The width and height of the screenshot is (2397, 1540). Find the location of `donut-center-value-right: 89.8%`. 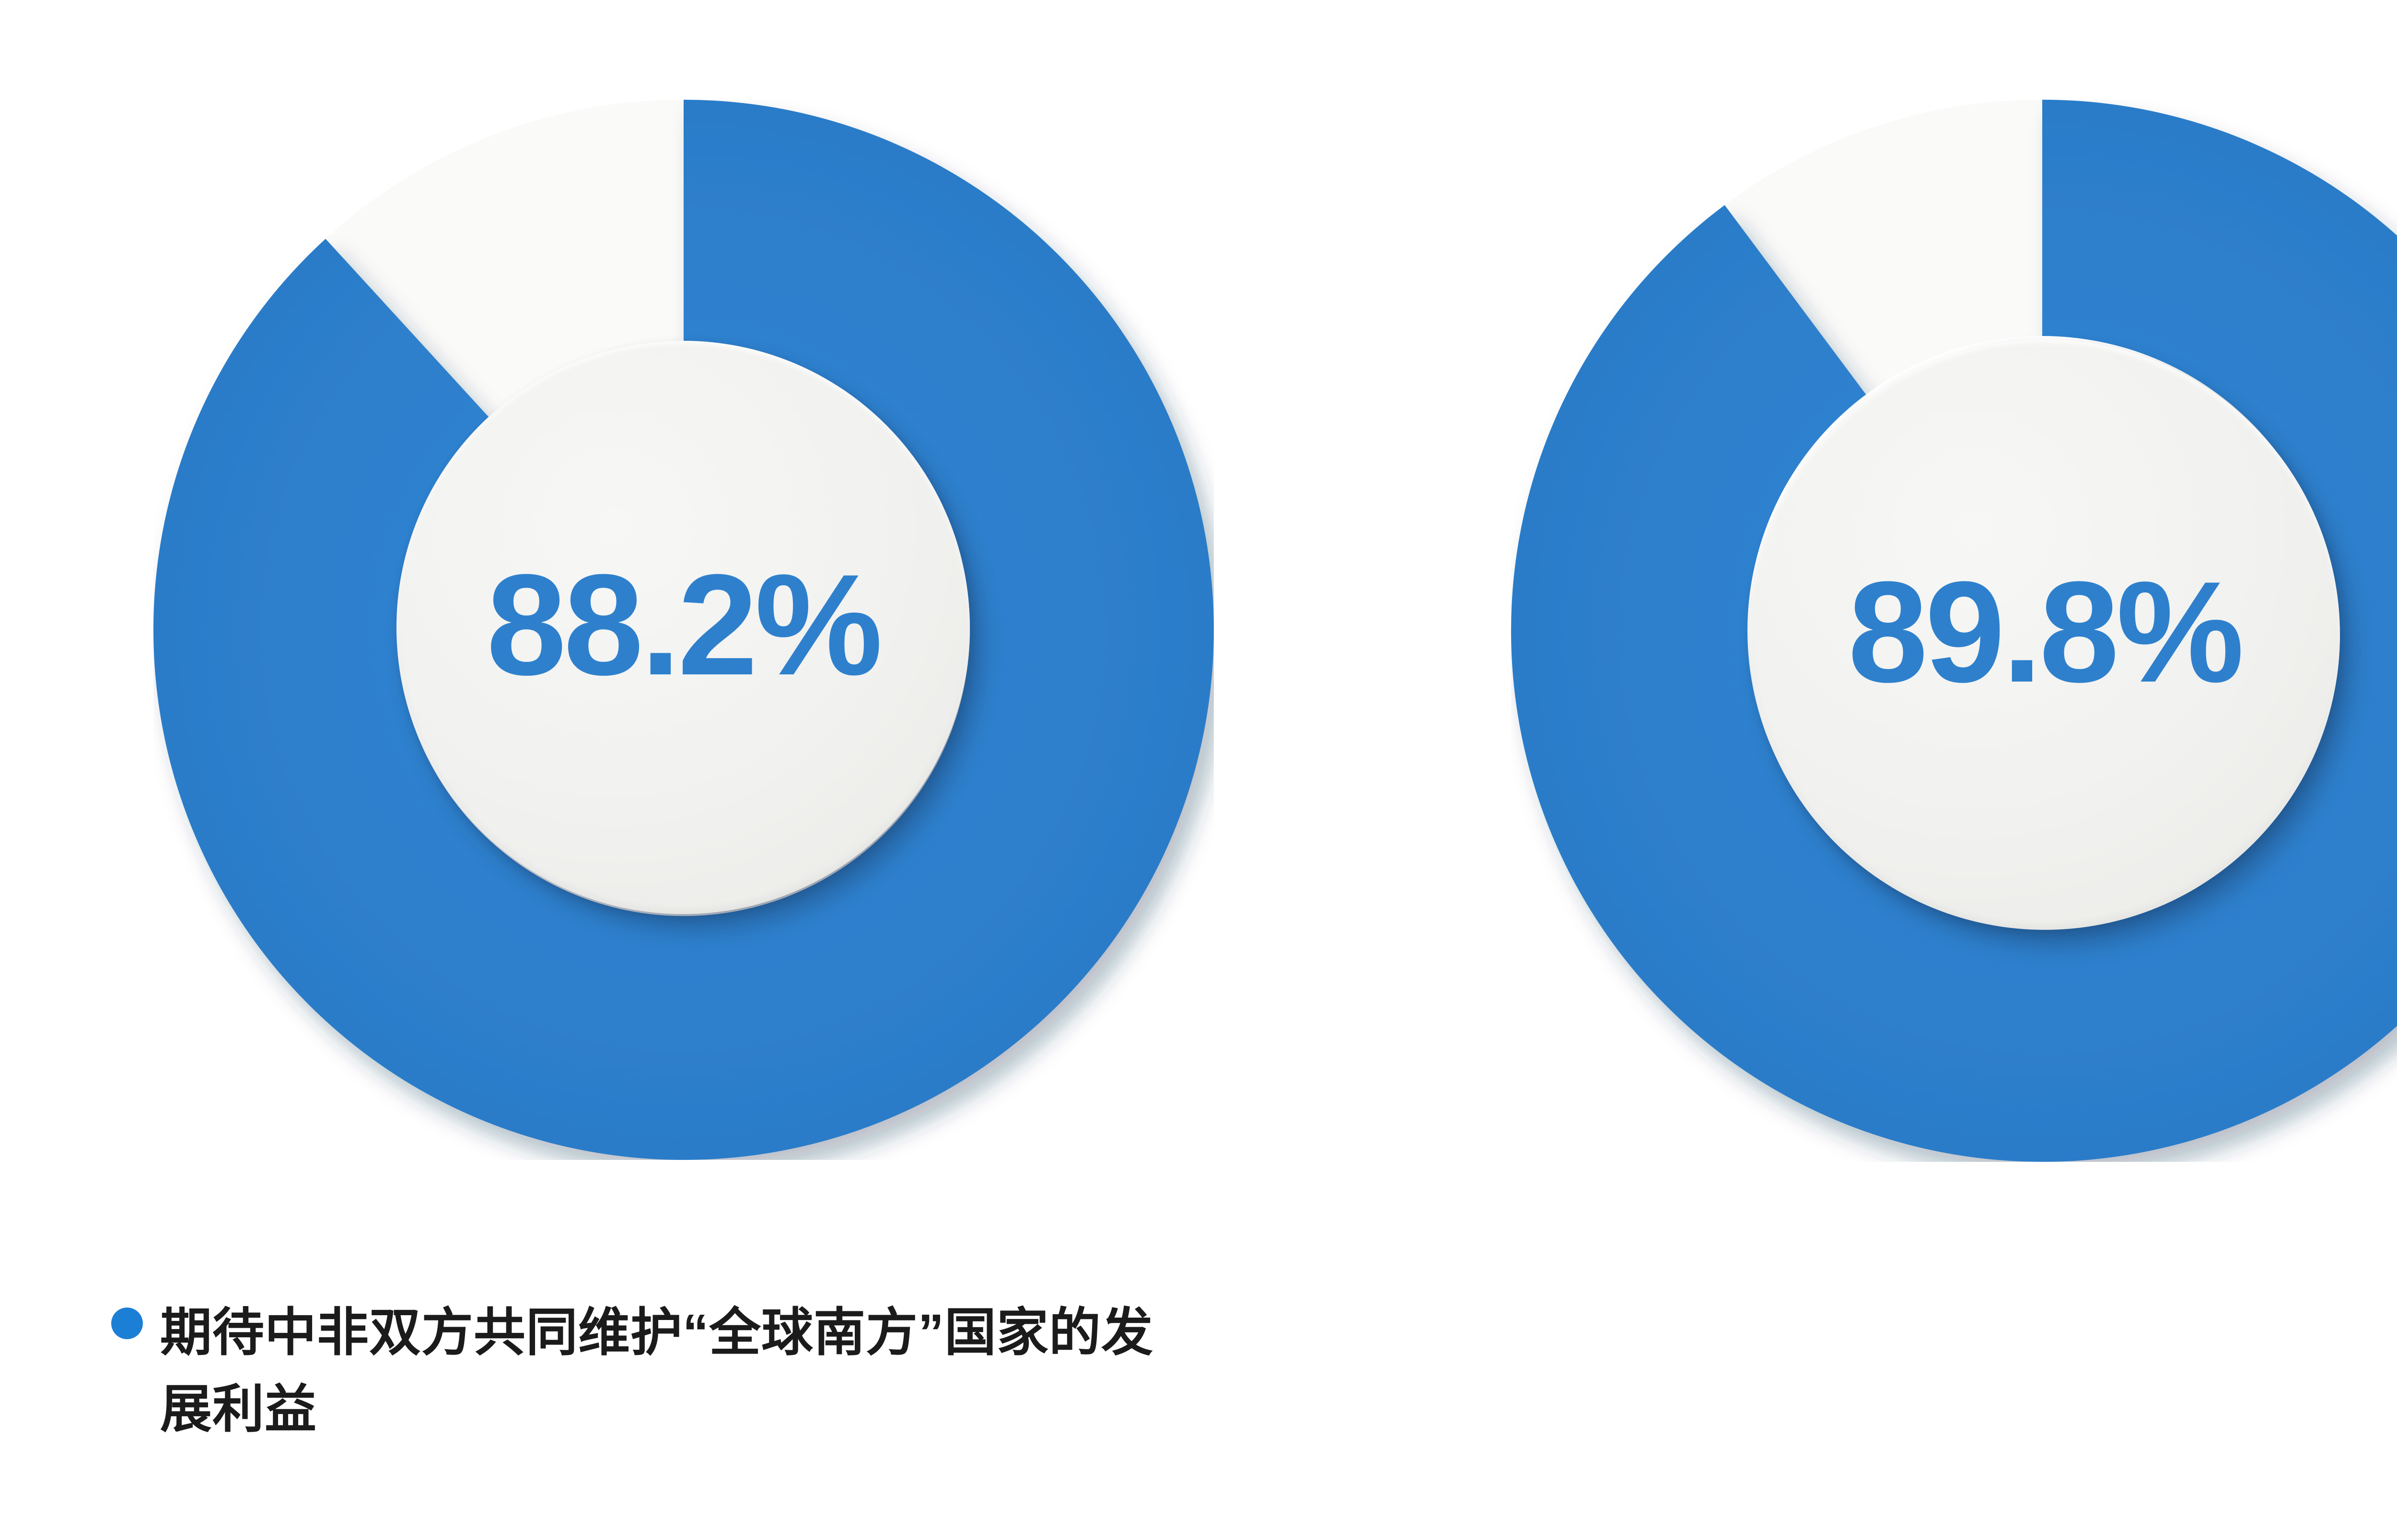

donut-center-value-right: 89.8% is located at coordinates (2047, 631).